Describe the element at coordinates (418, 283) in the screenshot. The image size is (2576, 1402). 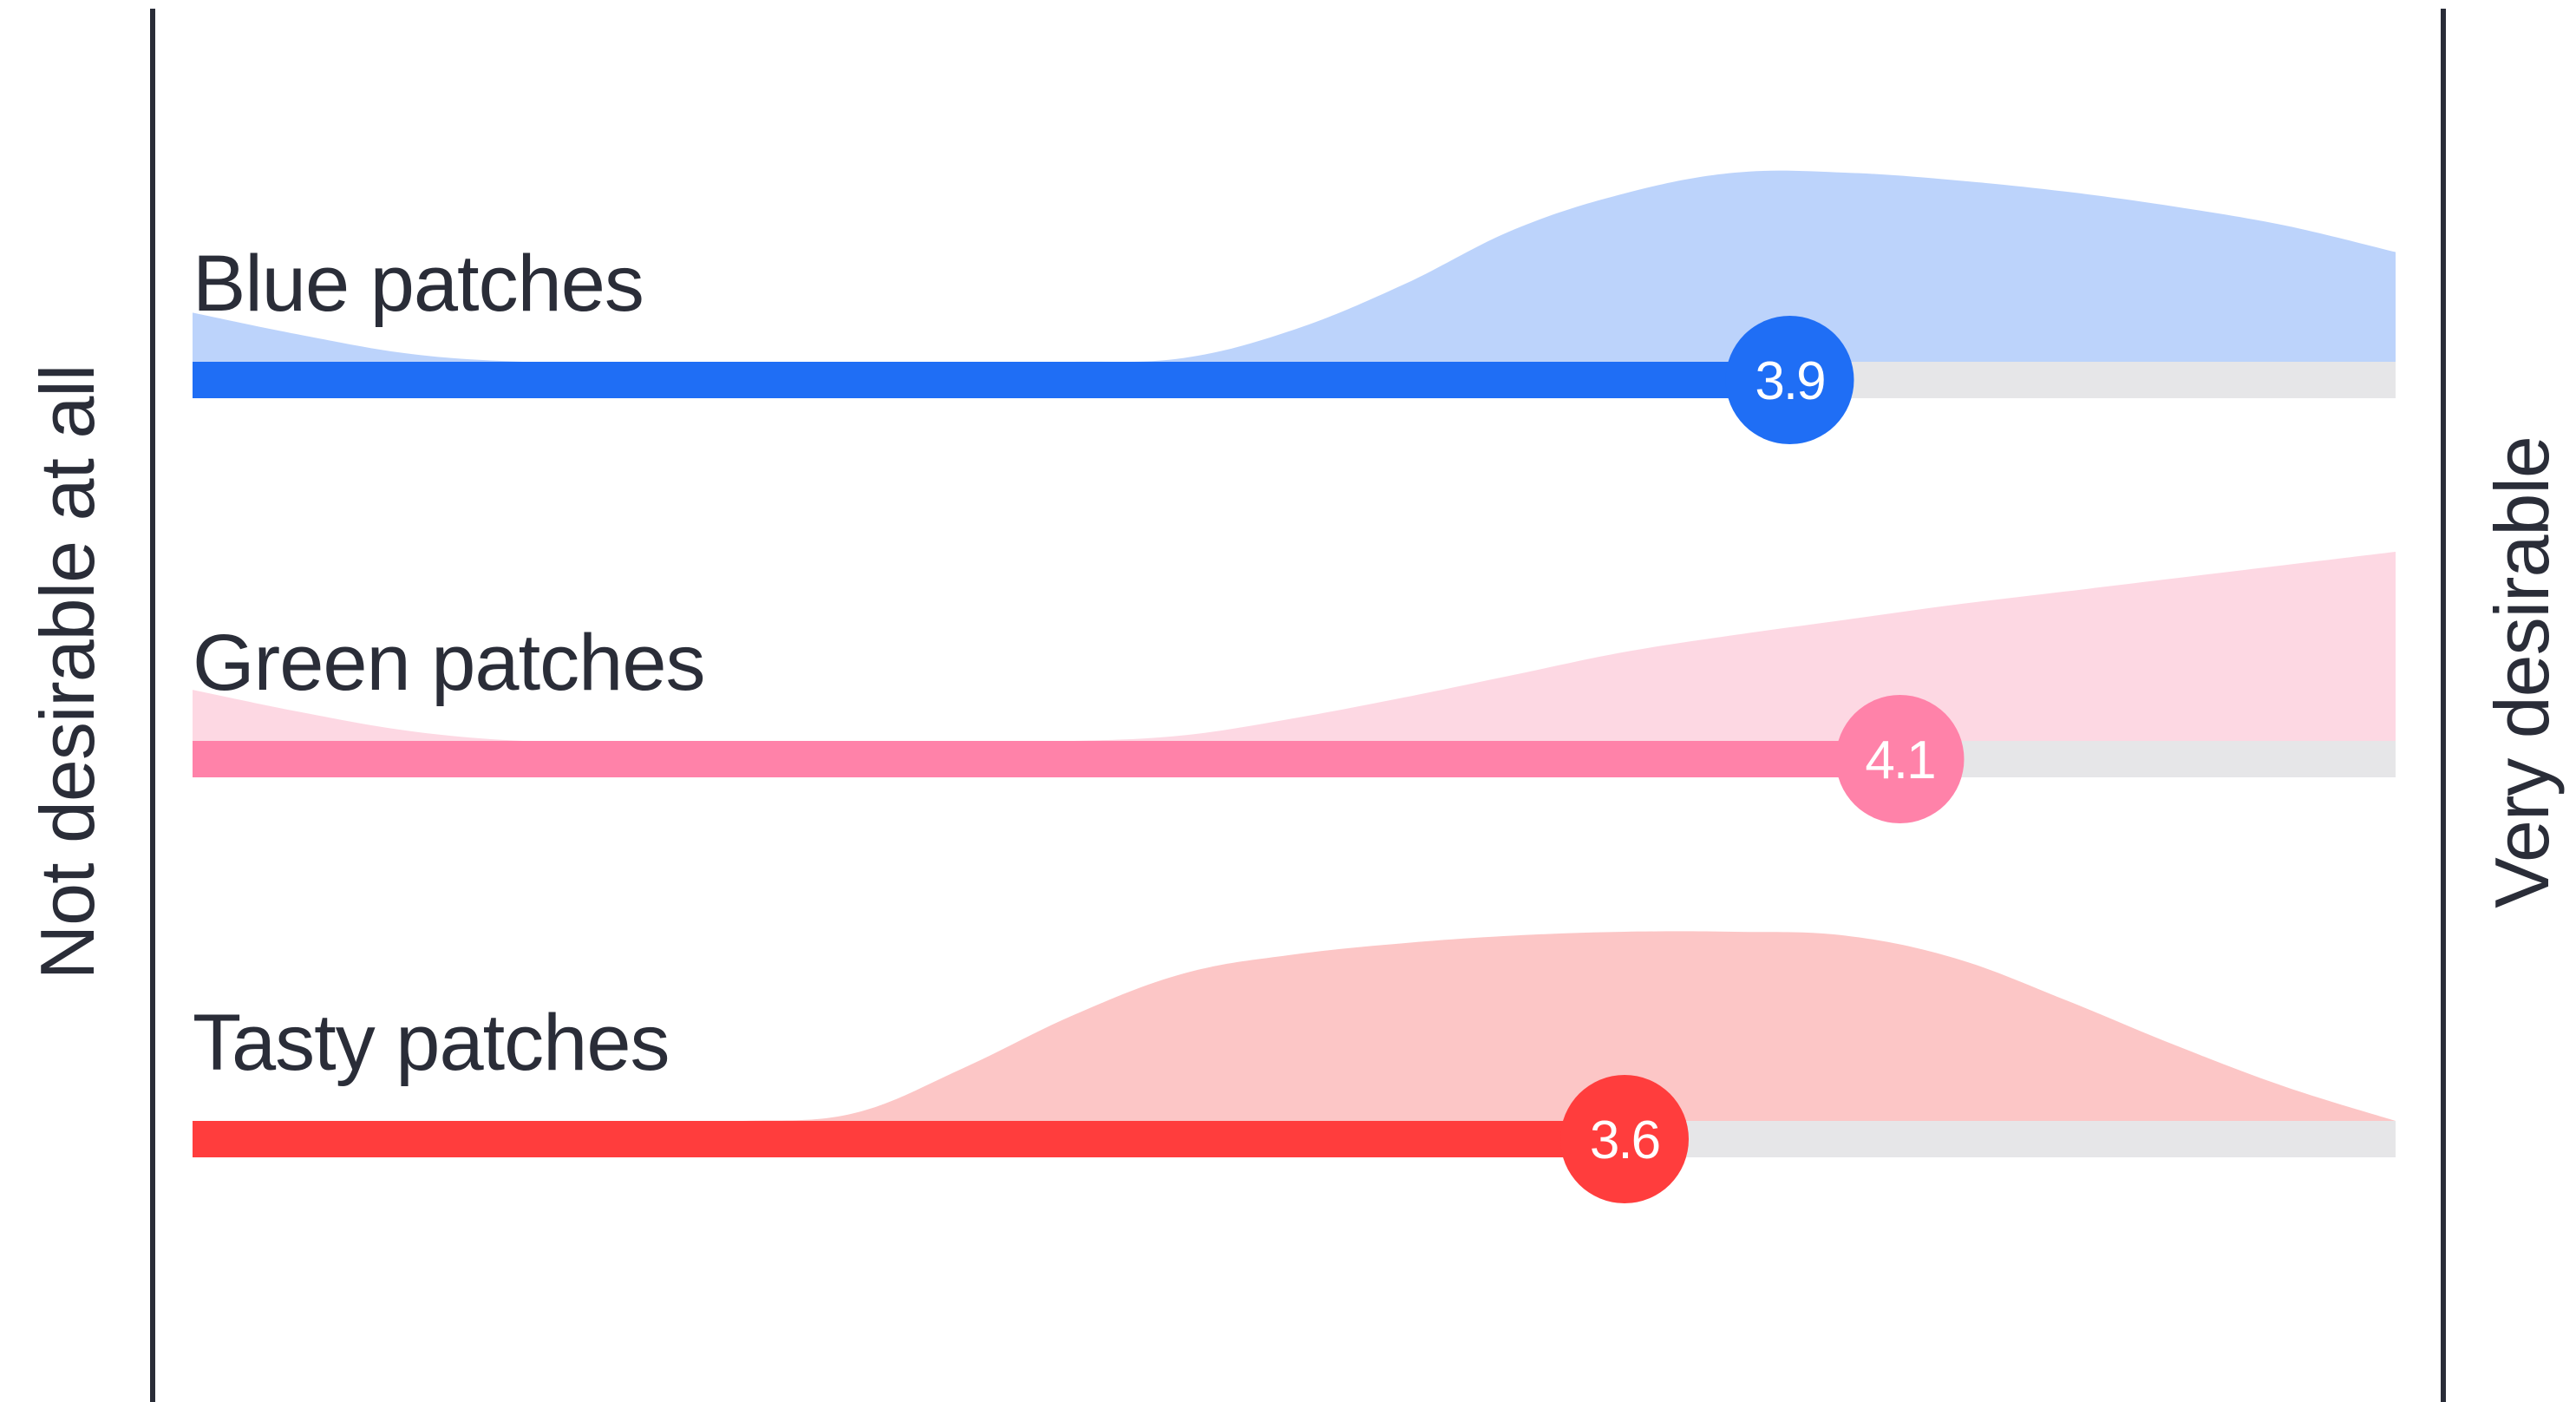
I see `blue-patches-label: Blue patches` at that location.